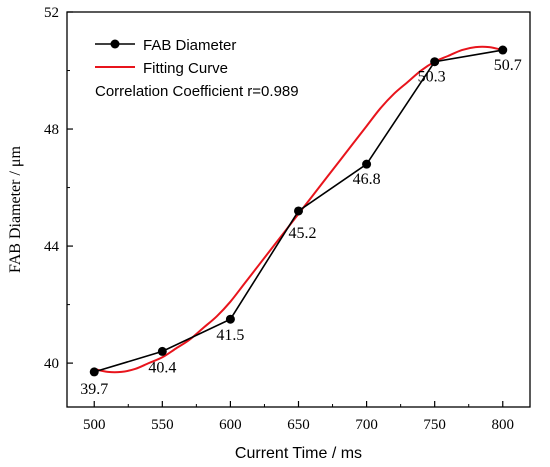 The height and width of the screenshot is (467, 550). What do you see at coordinates (162, 425) in the screenshot?
I see `x-tick-label: 550` at bounding box center [162, 425].